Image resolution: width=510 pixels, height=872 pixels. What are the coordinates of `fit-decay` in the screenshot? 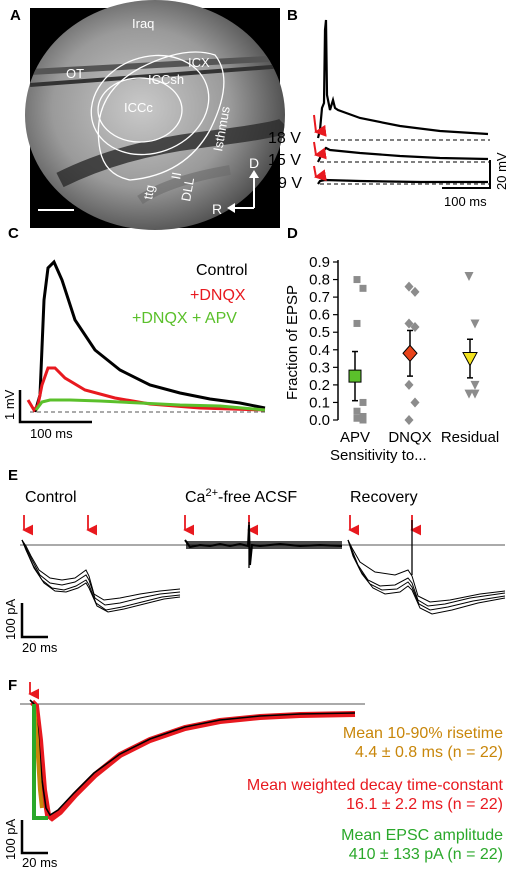 It's located at (192, 760).